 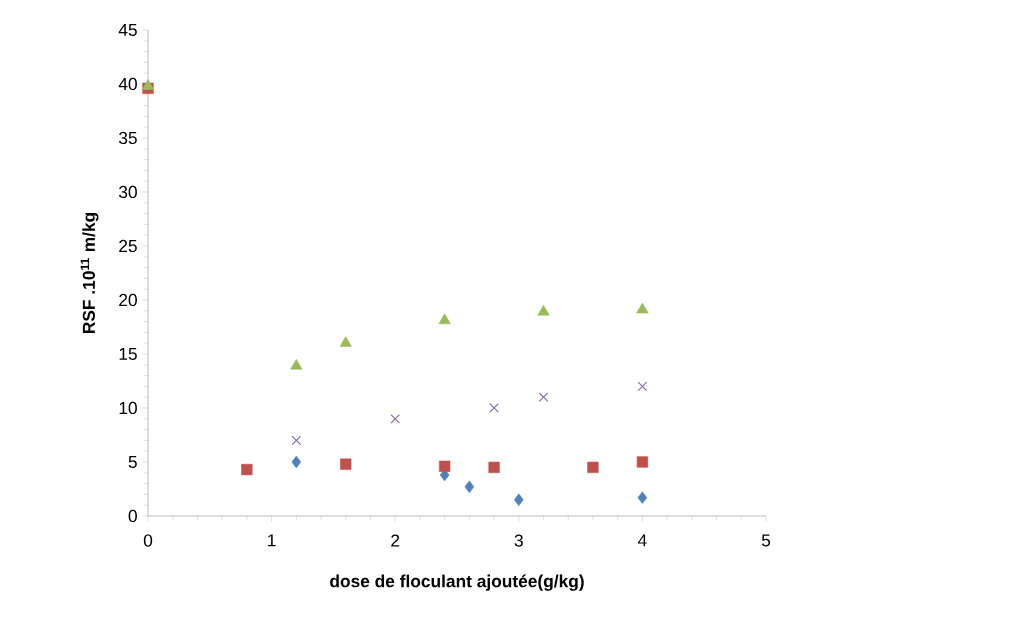 I want to click on y-tick-label: 20, so click(x=128, y=300).